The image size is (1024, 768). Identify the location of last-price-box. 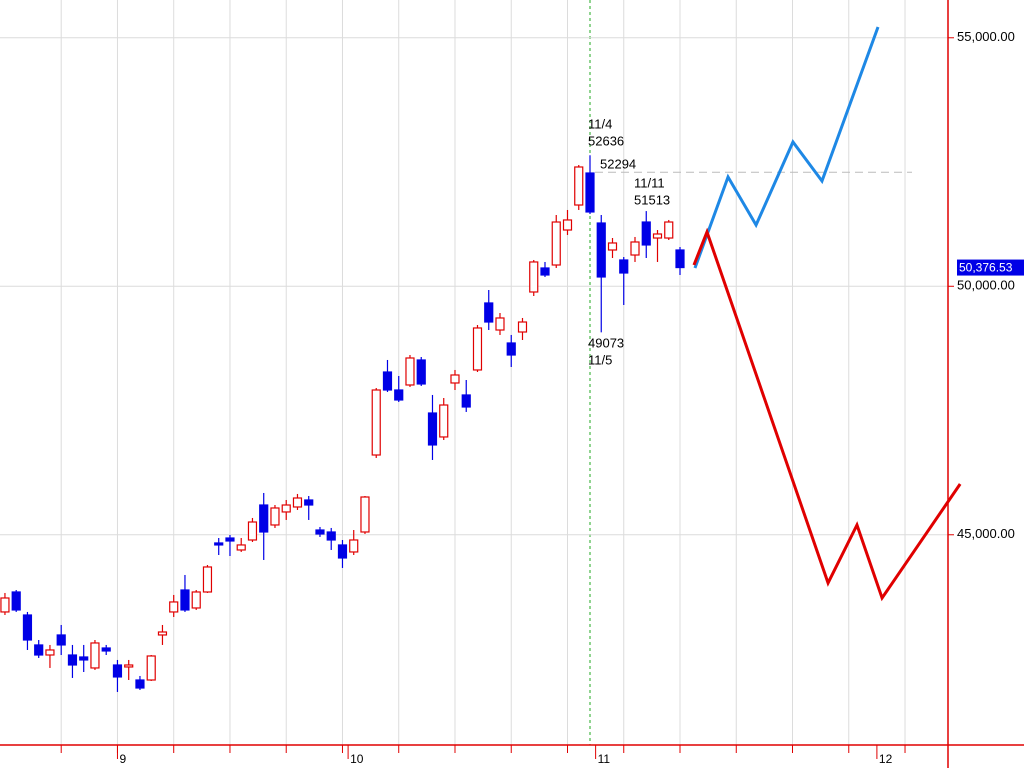
(990, 267).